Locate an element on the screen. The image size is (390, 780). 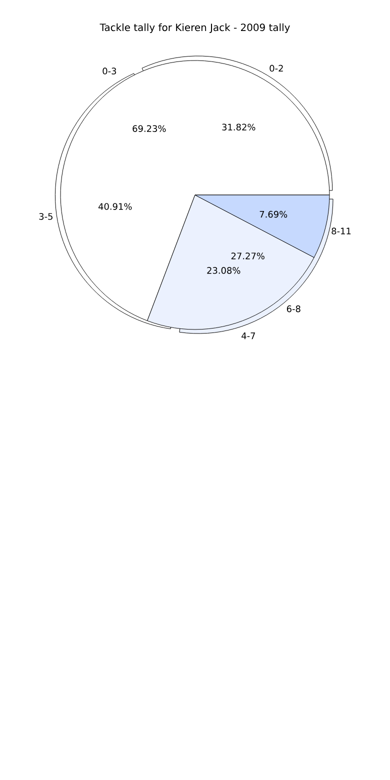
slice-label: 0-3 is located at coordinates (109, 71).